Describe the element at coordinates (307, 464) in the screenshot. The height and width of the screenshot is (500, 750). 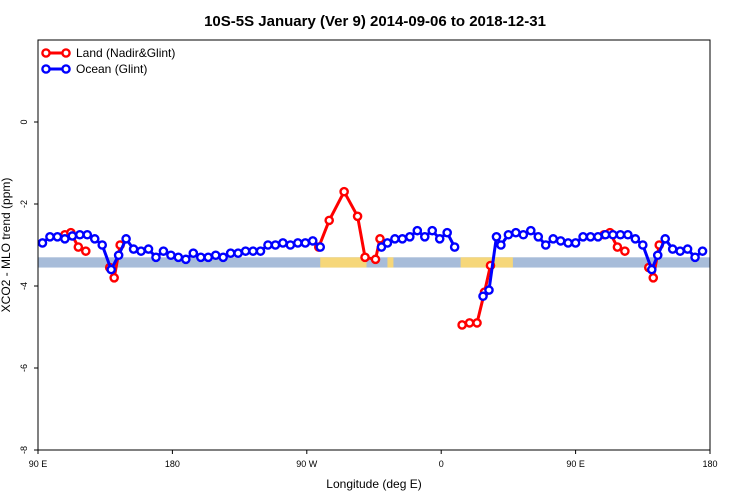
I see `x-tick-label: 90 W` at that location.